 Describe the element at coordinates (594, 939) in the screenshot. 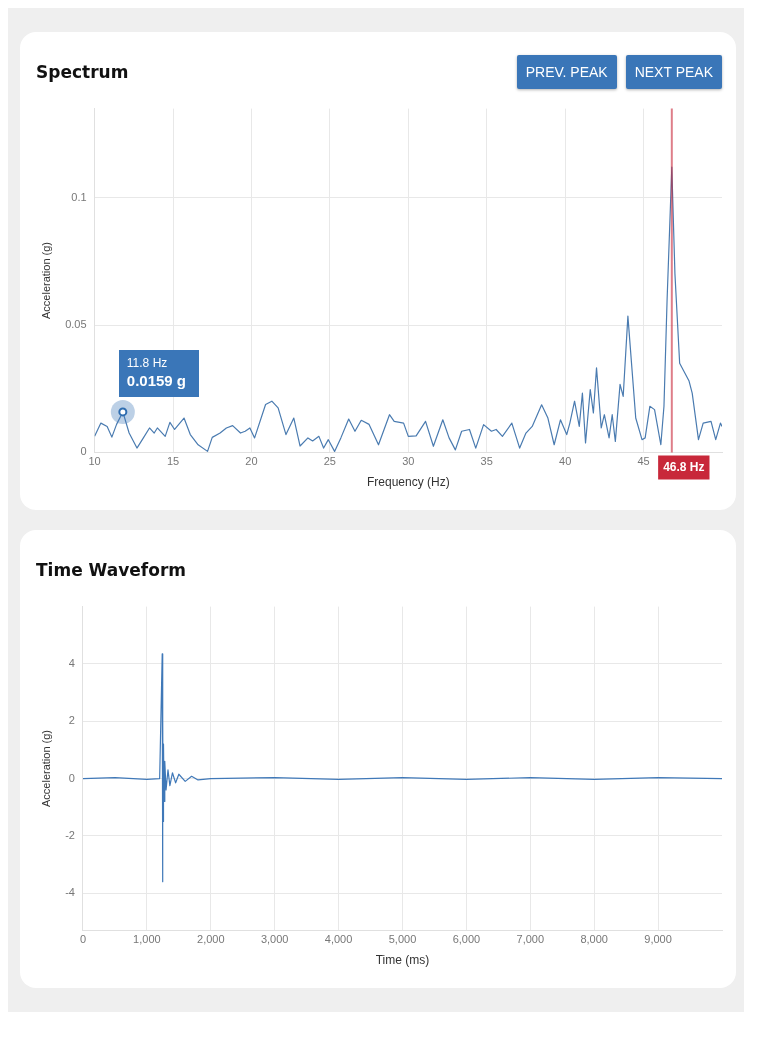

I see `x-tick-label: 8,000` at that location.